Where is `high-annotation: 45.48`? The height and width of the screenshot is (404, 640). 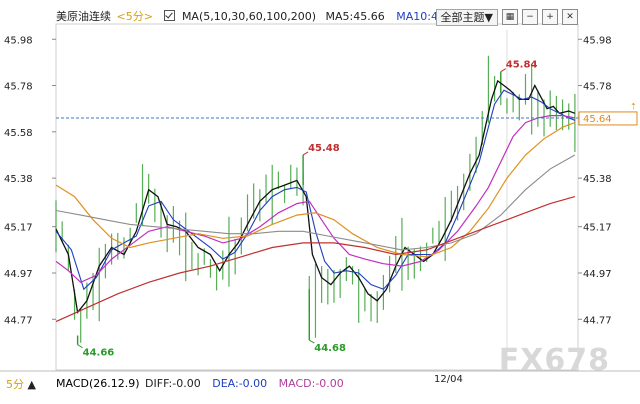 high-annotation: 45.48 is located at coordinates (324, 148).